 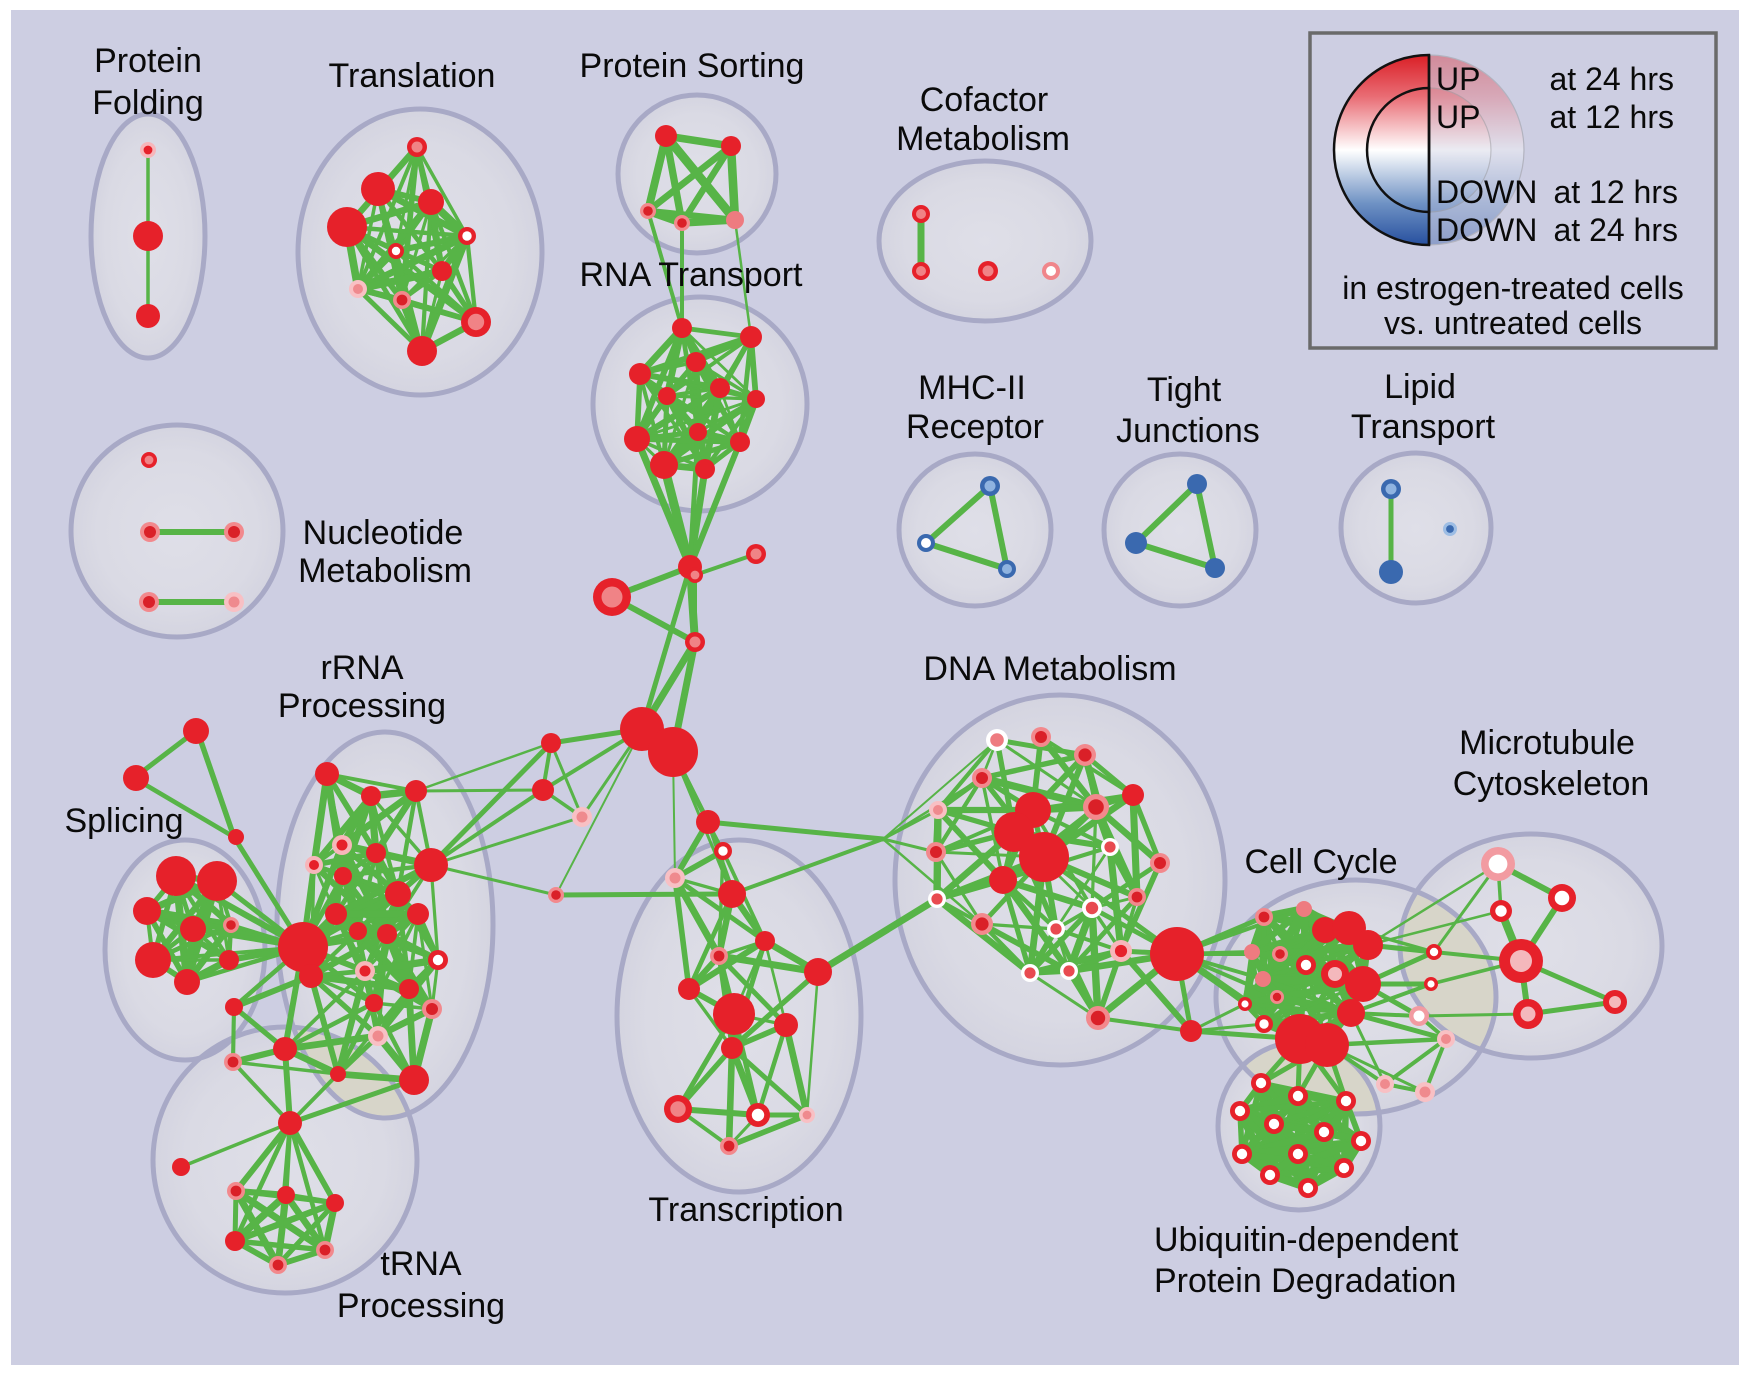 What do you see at coordinates (148, 61) in the screenshot?
I see `svg-text: Protein` at bounding box center [148, 61].